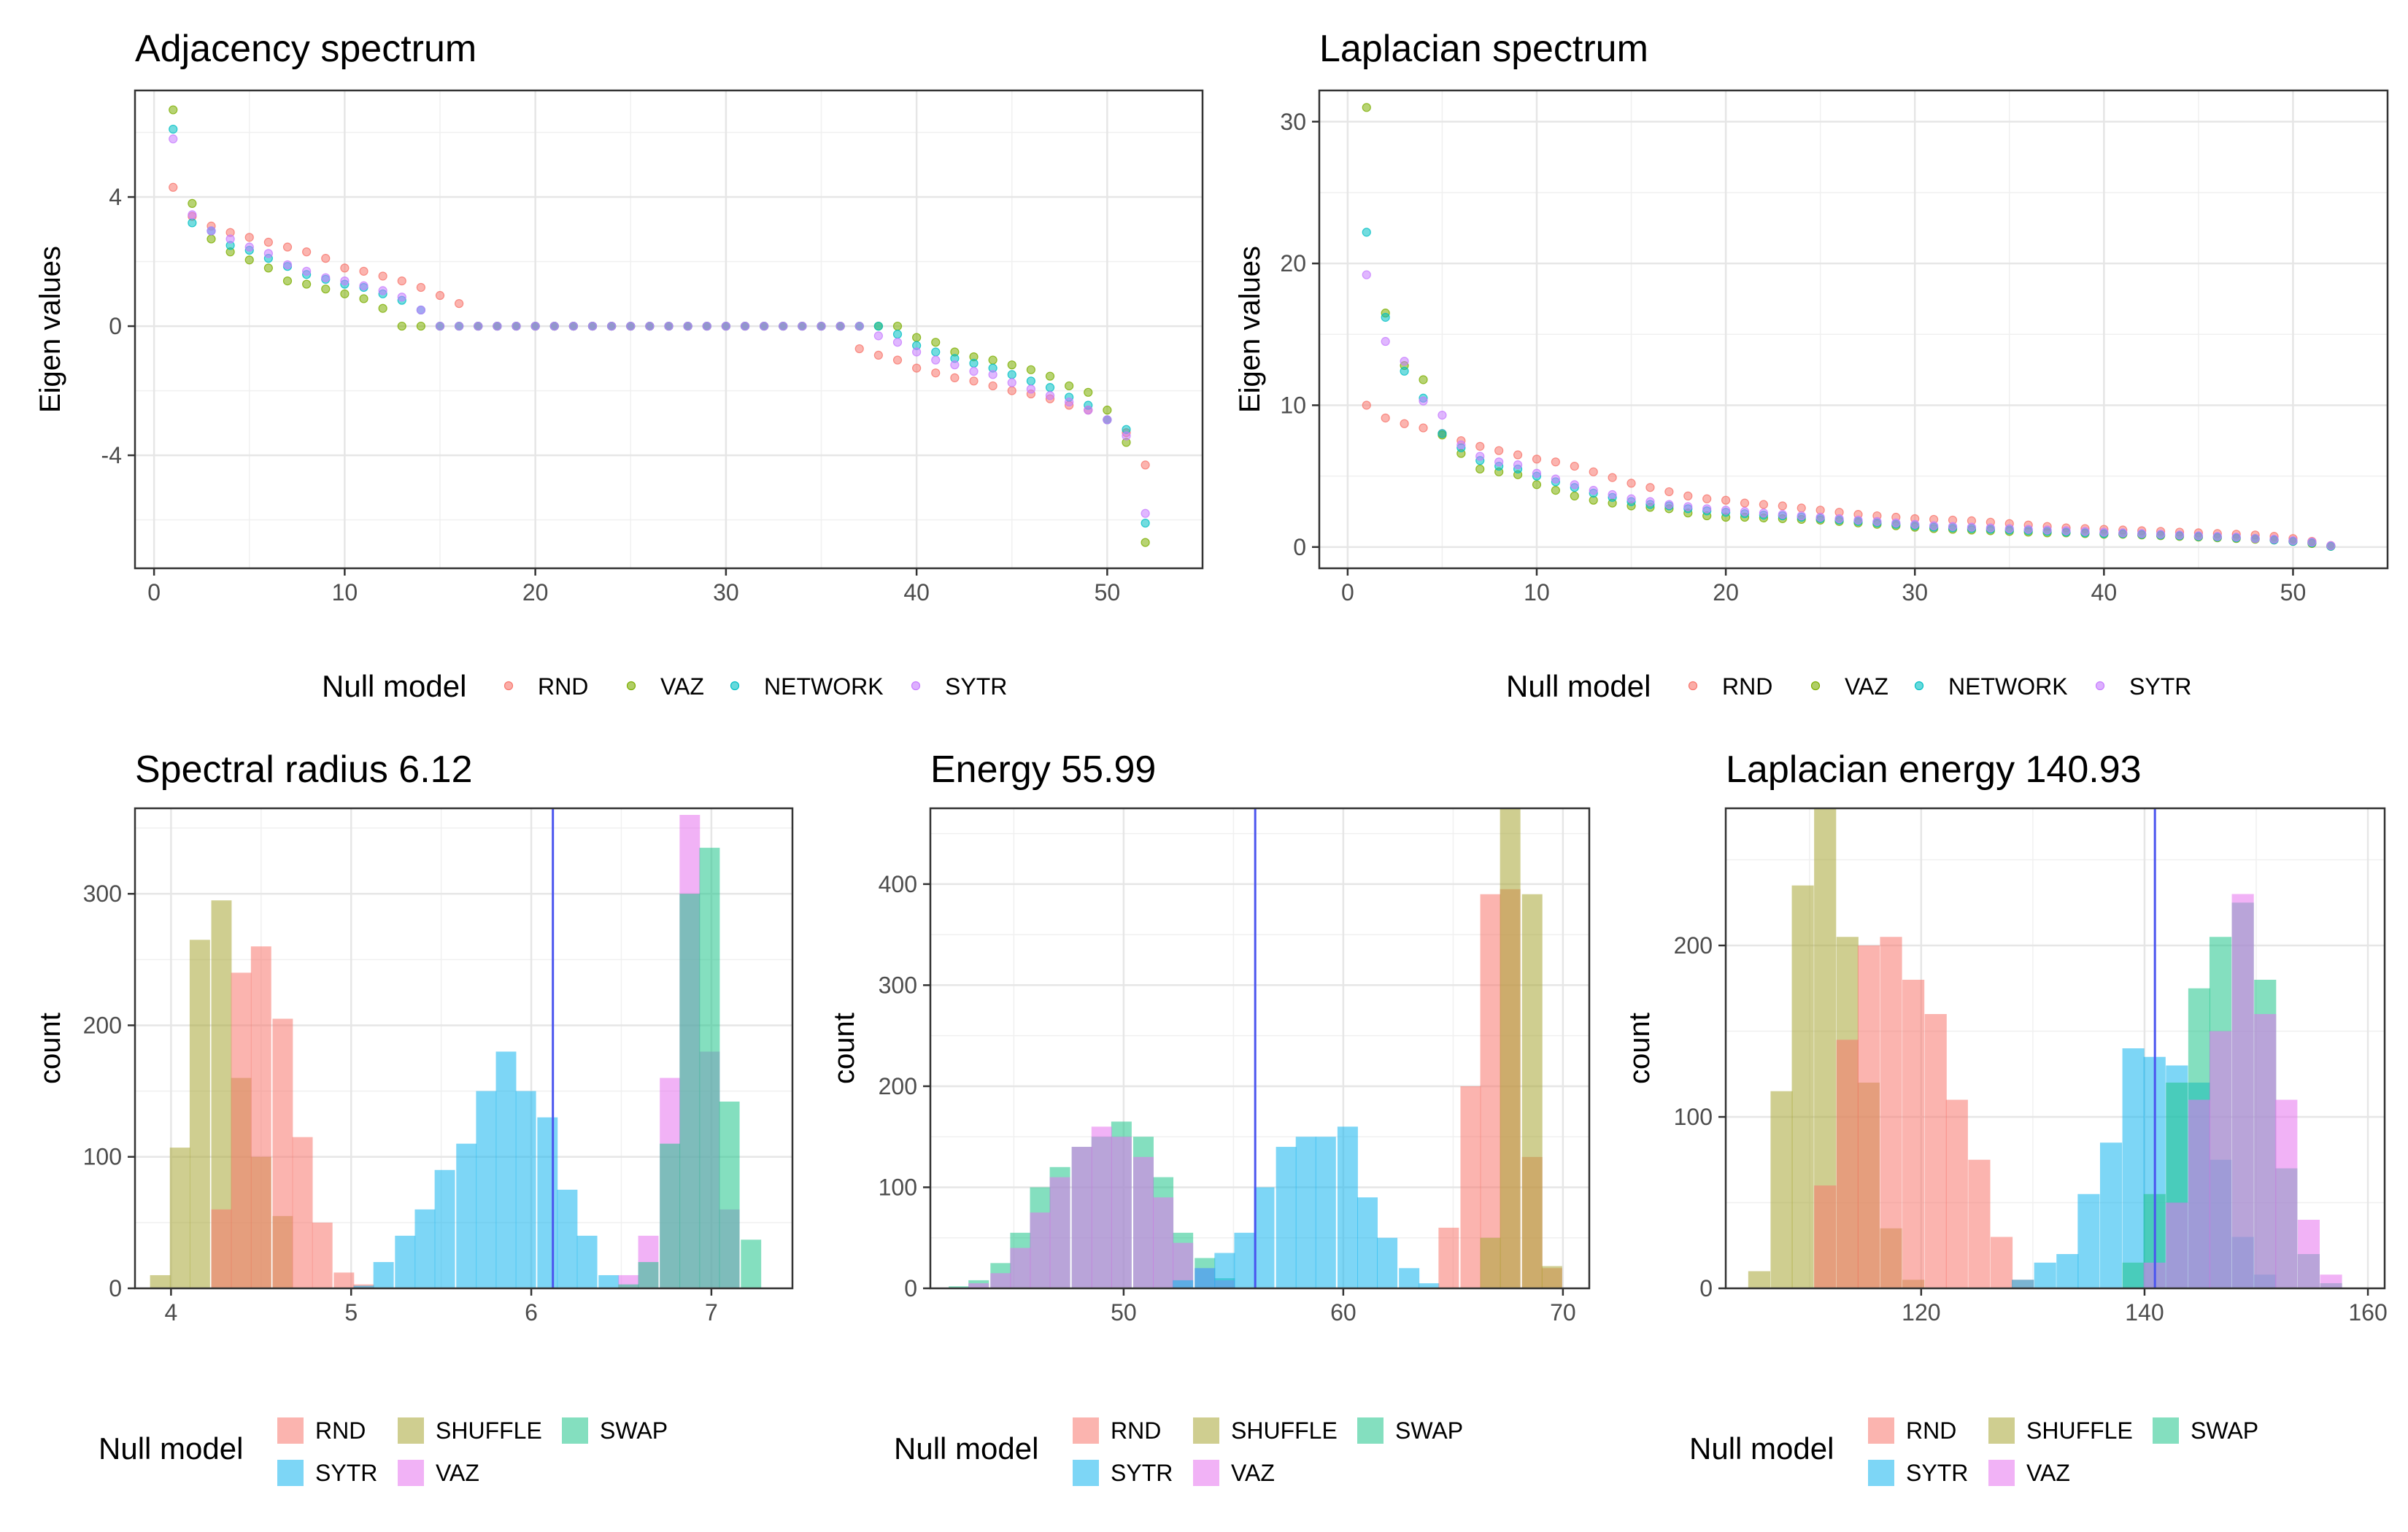 The width and height of the screenshot is (2408, 1532). What do you see at coordinates (102, 1025) in the screenshot?
I see `y-tick-label: 200` at bounding box center [102, 1025].